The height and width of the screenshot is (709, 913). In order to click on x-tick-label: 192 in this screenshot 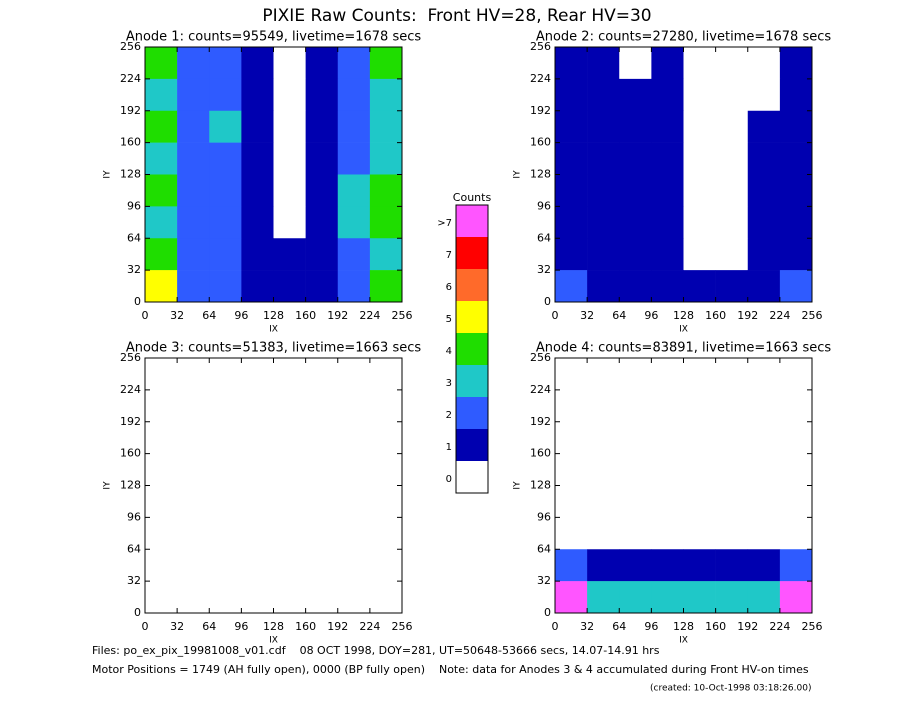, I will do `click(747, 626)`.